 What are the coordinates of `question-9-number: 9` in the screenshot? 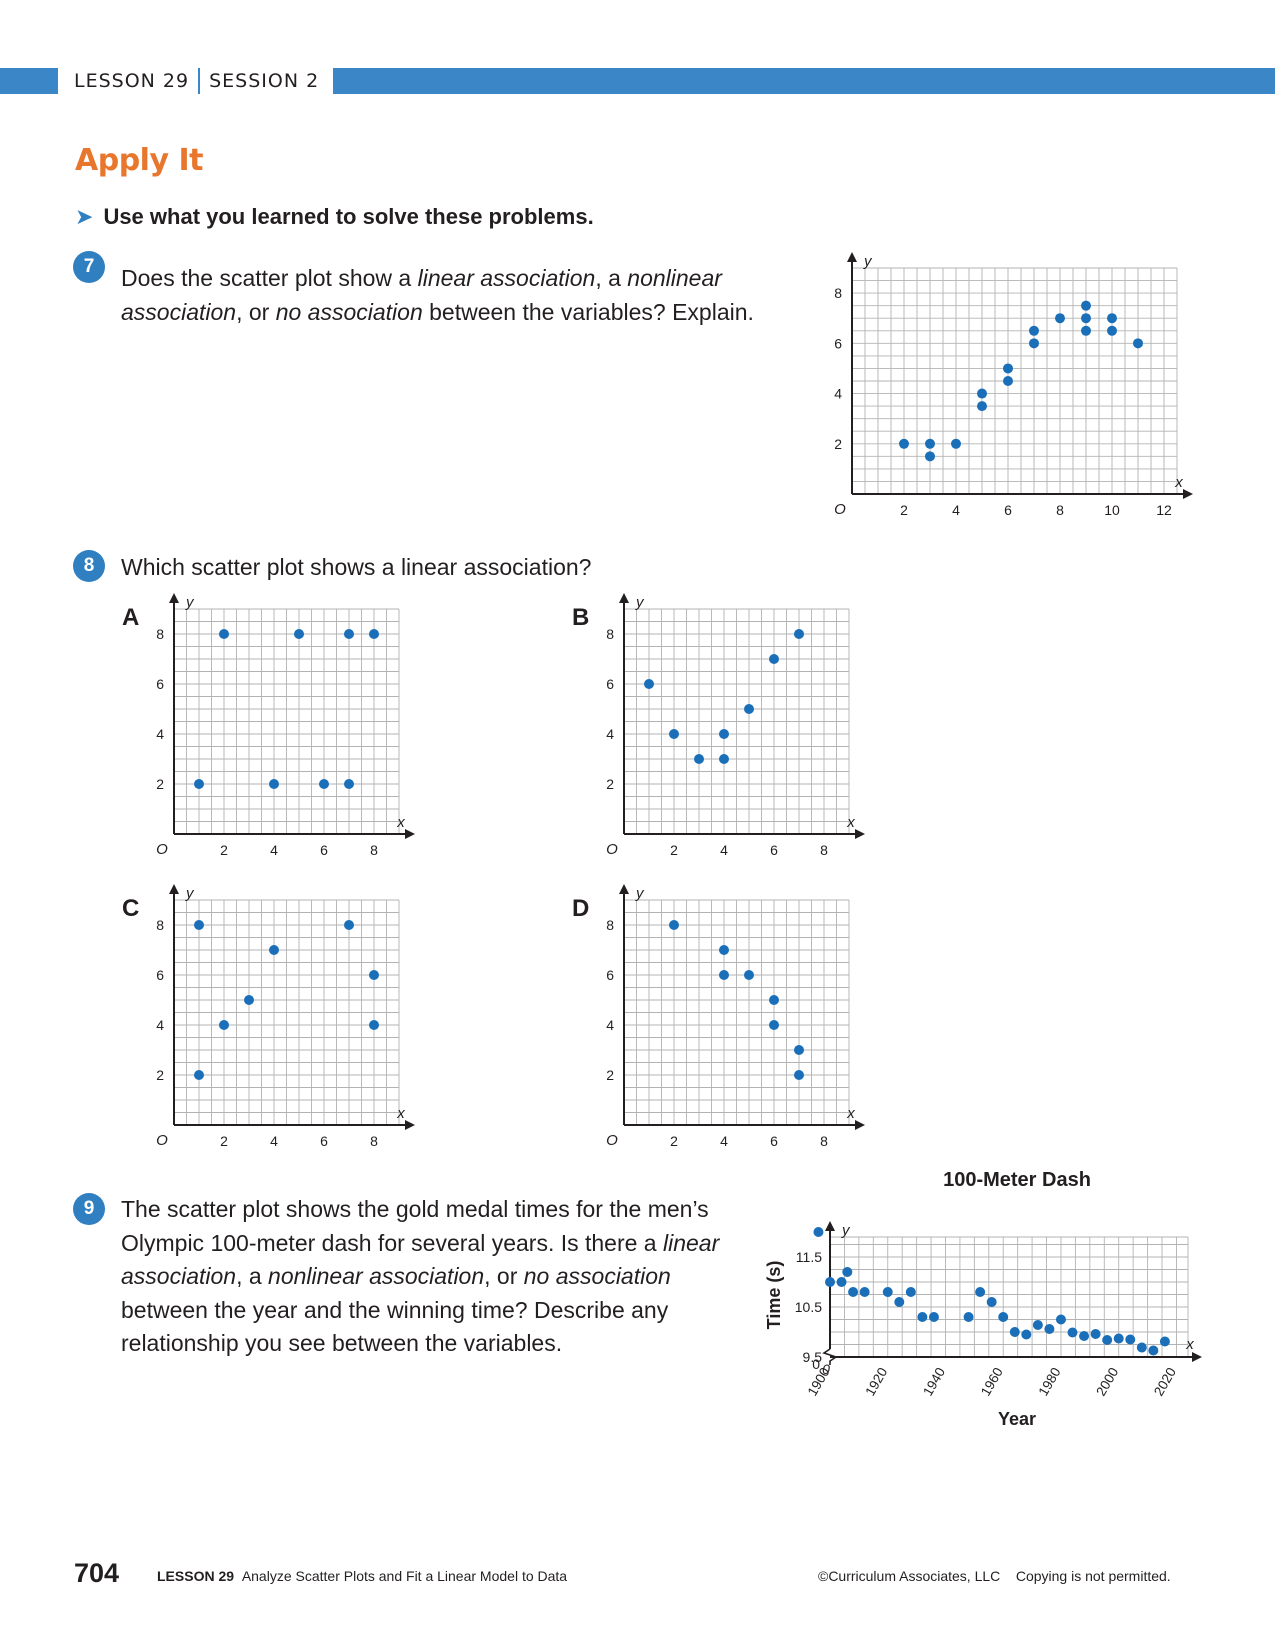 It's located at (89, 1209).